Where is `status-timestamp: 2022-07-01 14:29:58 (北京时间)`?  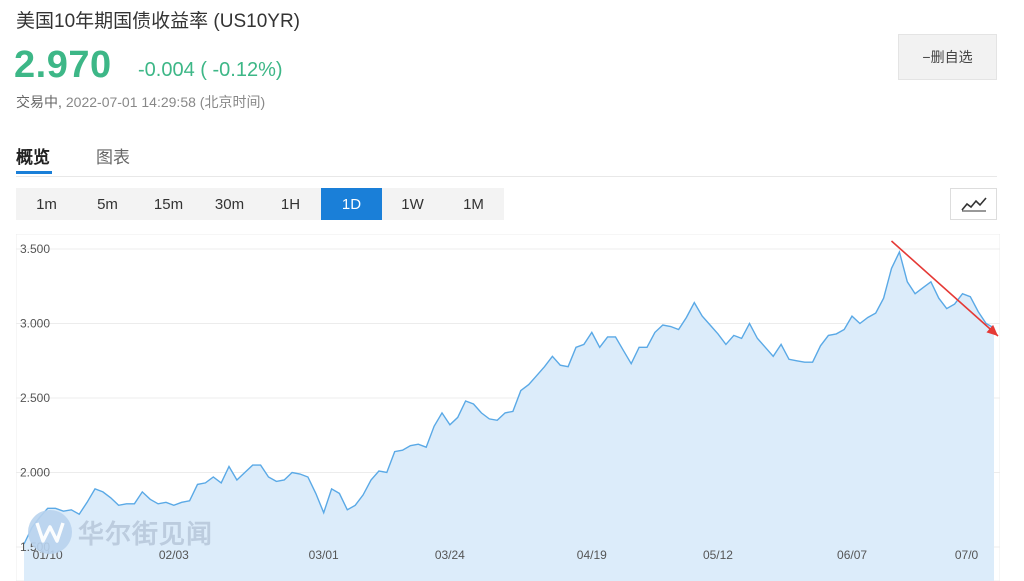
status-timestamp: 2022-07-01 14:29:58 (北京时间) is located at coordinates (165, 102).